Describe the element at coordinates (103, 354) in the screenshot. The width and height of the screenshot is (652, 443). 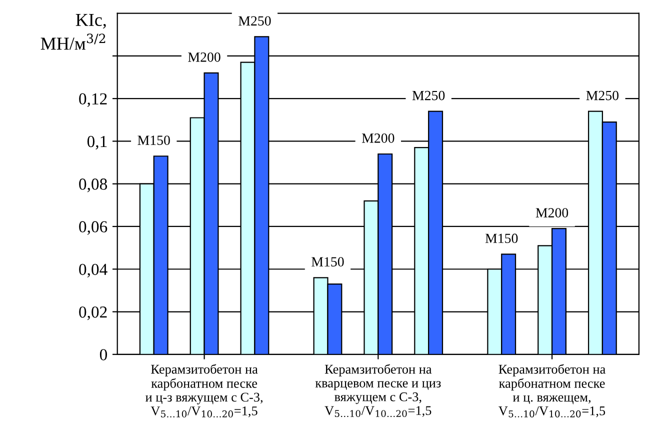
I see `y-tick-label: 0` at that location.